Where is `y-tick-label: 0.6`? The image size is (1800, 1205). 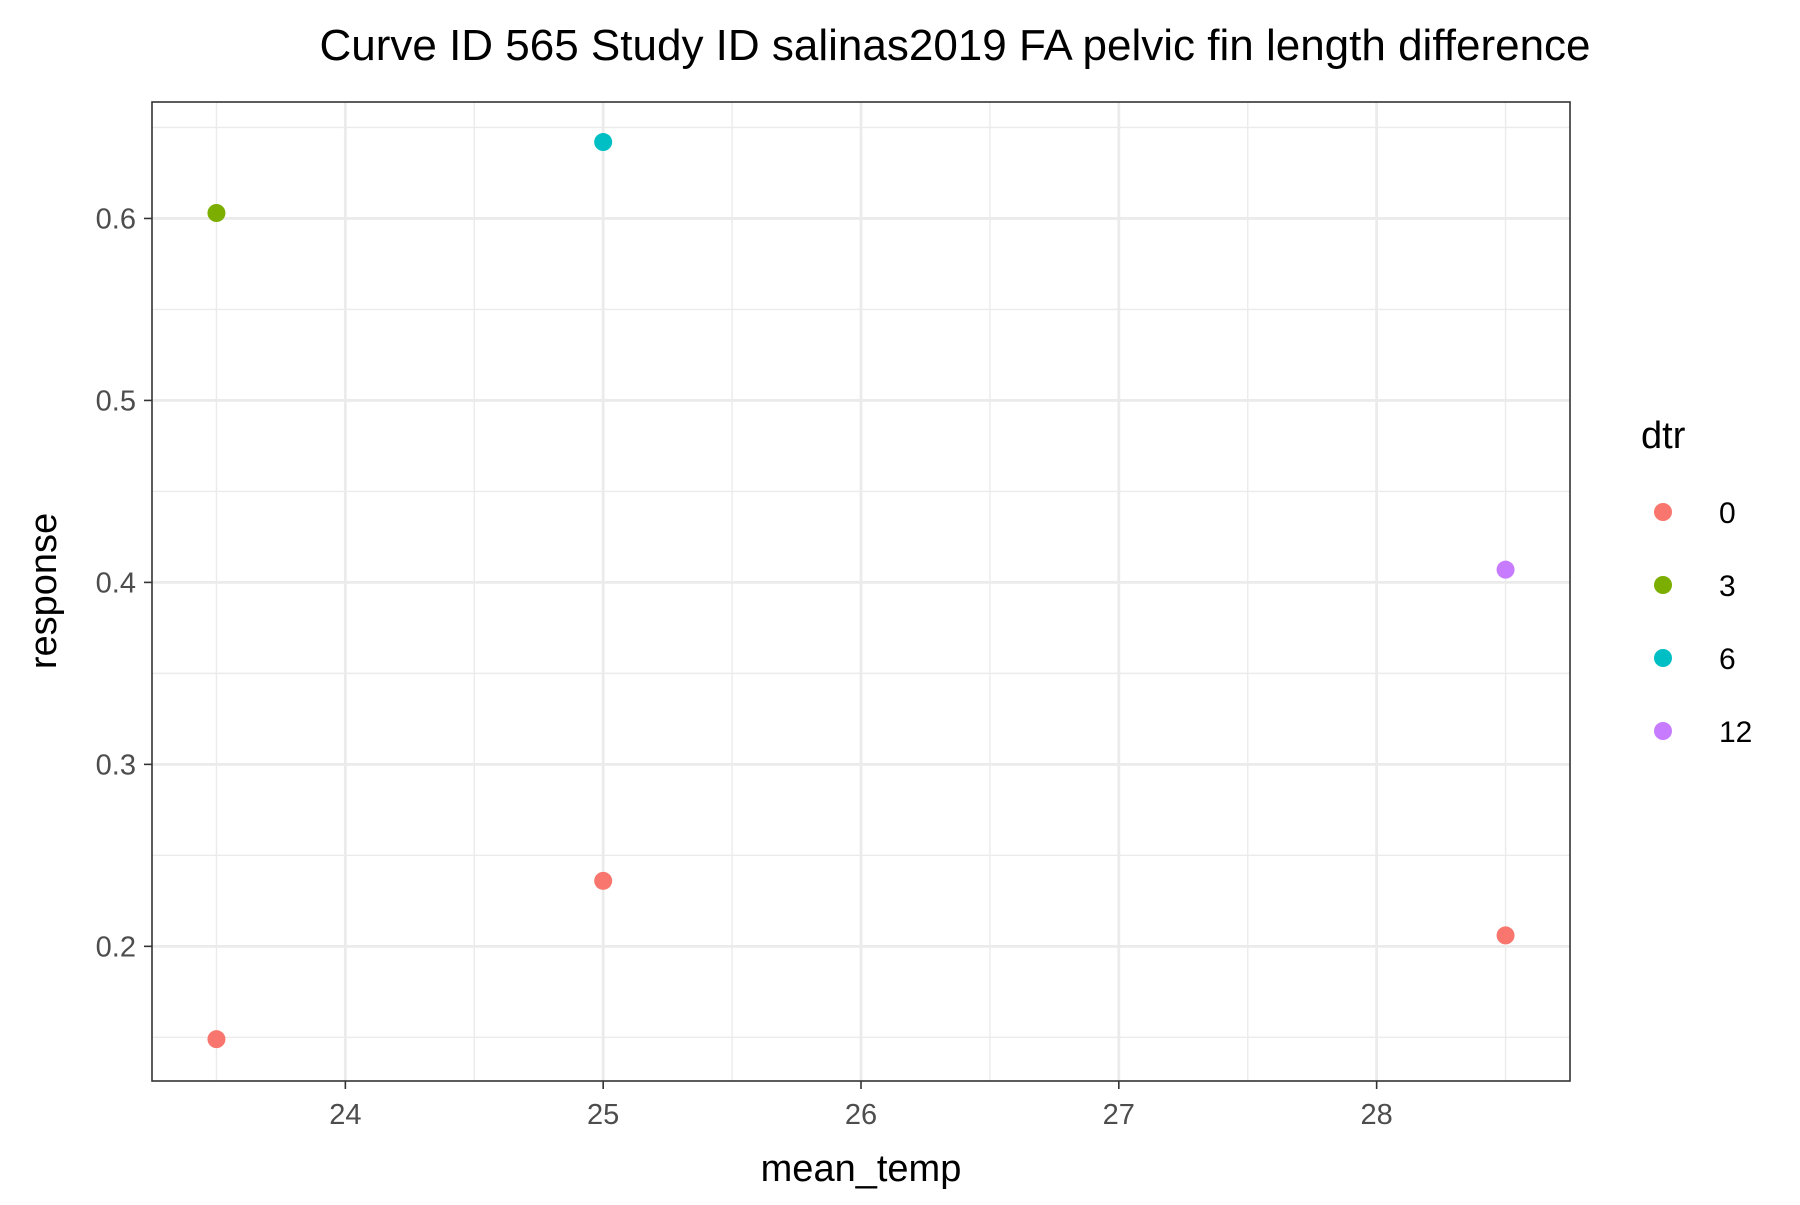 y-tick-label: 0.6 is located at coordinates (116, 219).